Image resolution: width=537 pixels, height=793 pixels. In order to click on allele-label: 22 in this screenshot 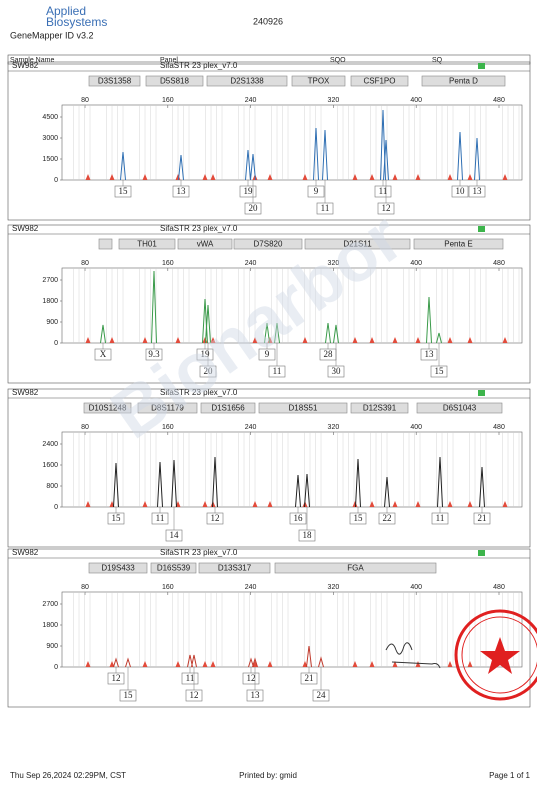, I will do `click(387, 518)`.